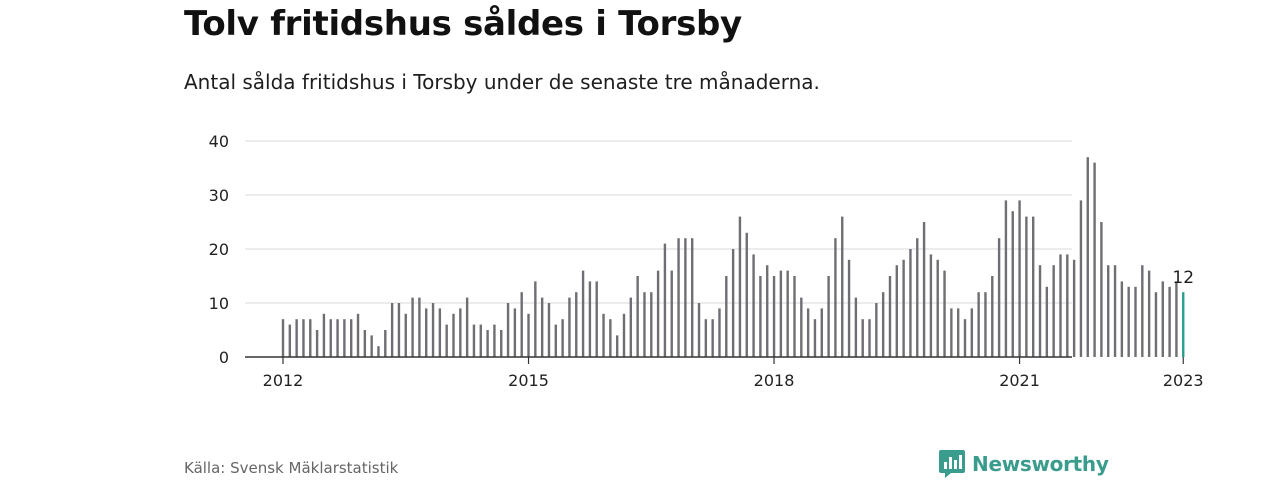 The height and width of the screenshot is (480, 1280). Describe the element at coordinates (774, 380) in the screenshot. I see `x-tick-label: 2018` at that location.